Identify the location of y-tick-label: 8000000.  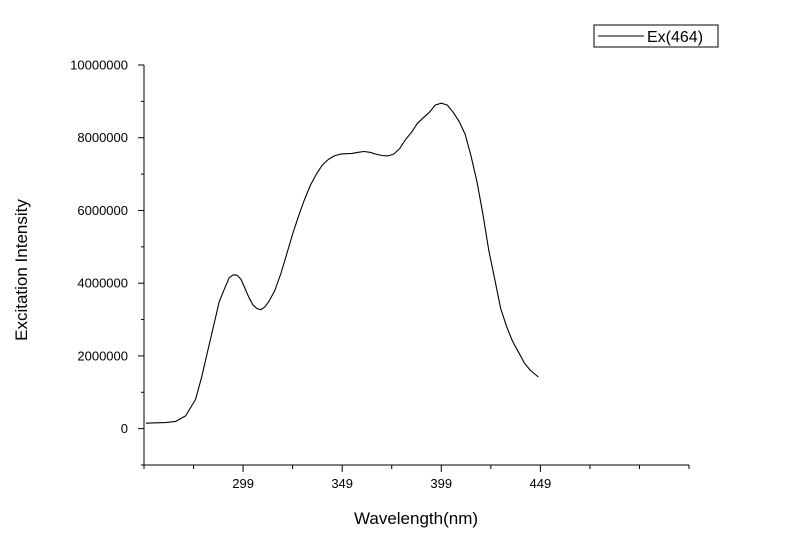
(102, 137).